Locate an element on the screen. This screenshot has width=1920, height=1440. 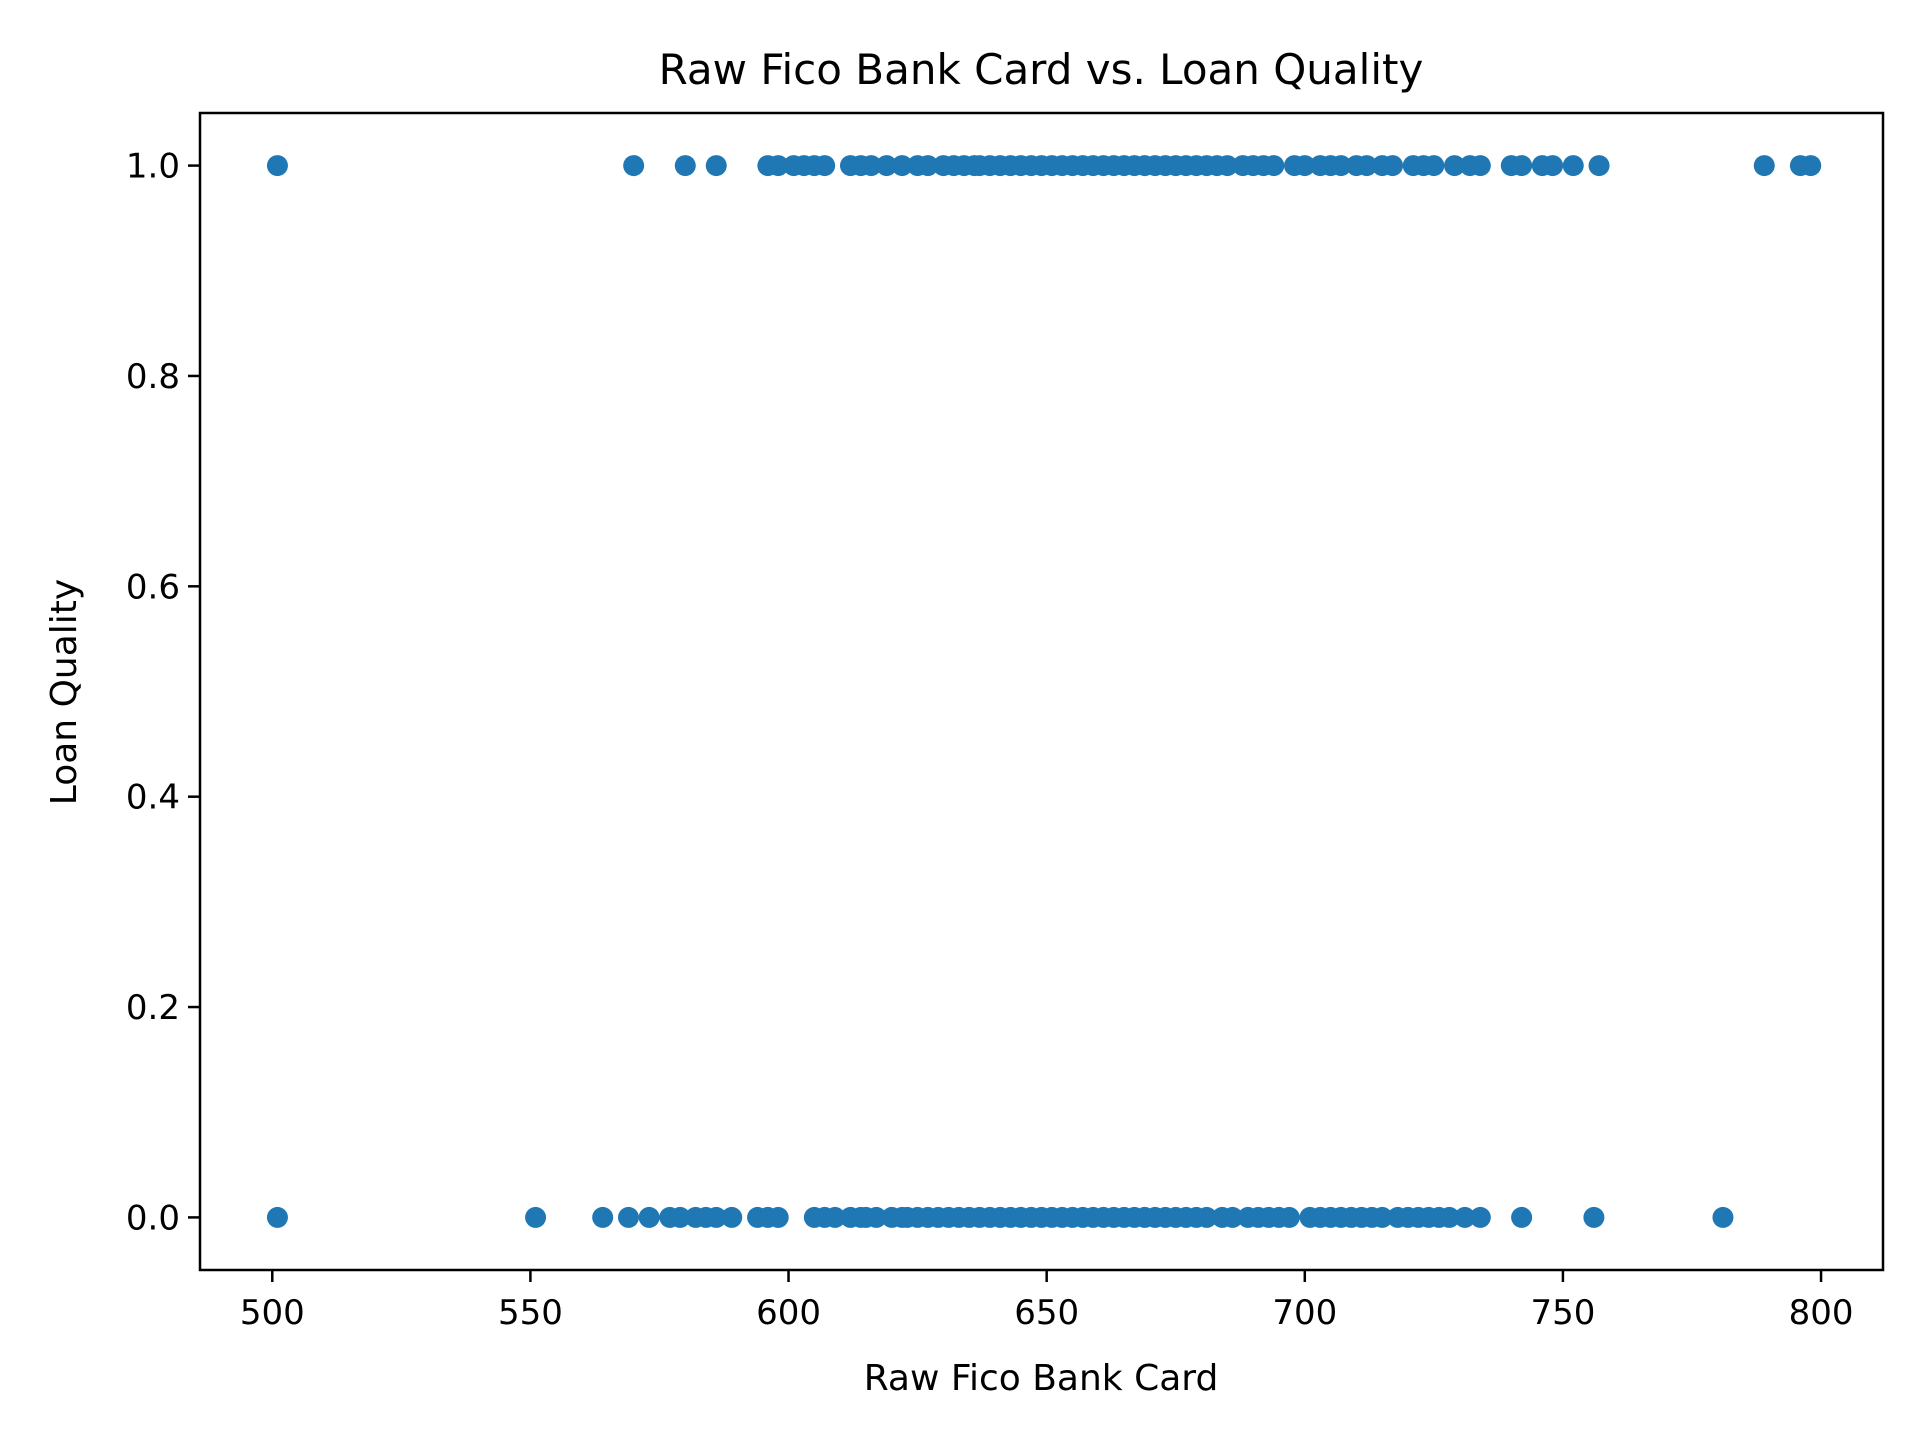
y-tick-label: 0.0 is located at coordinates (153, 1218).